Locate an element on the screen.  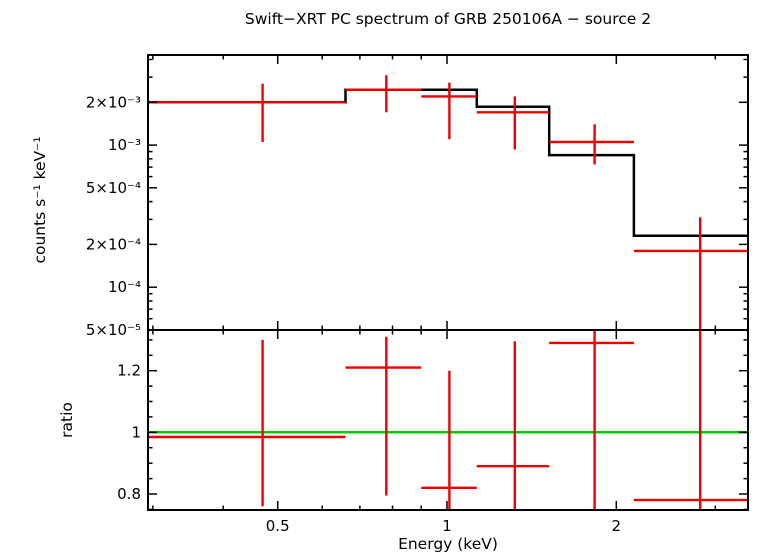
y-tick-label: 2×10⁻⁴ is located at coordinates (113, 244).